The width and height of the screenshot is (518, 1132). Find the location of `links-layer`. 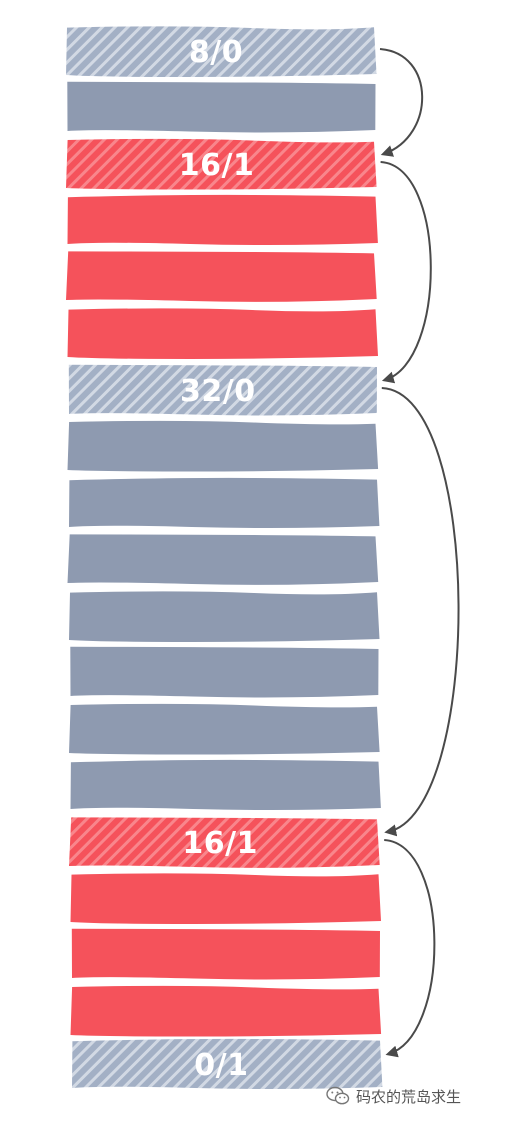

links-layer is located at coordinates (419, 553).